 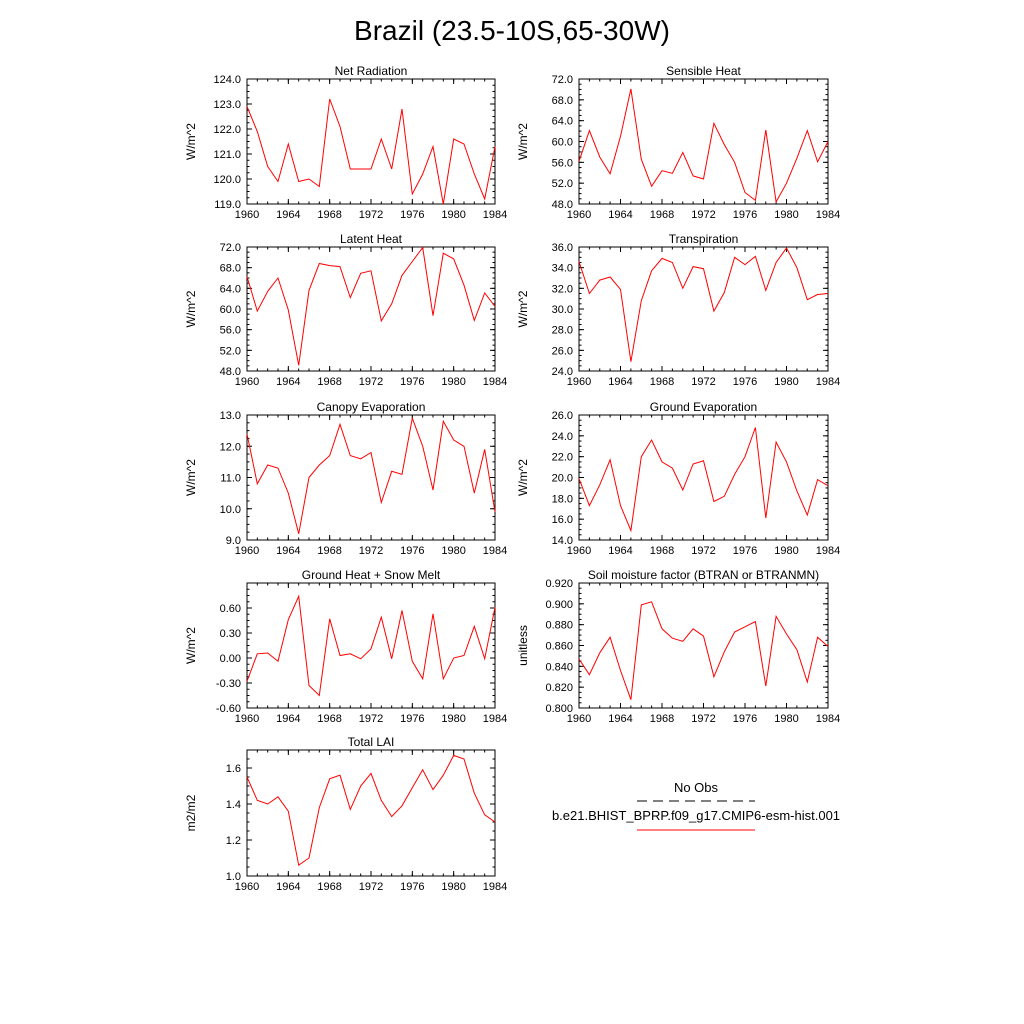 I want to click on y-tick-label: 0.00, so click(x=230, y=659).